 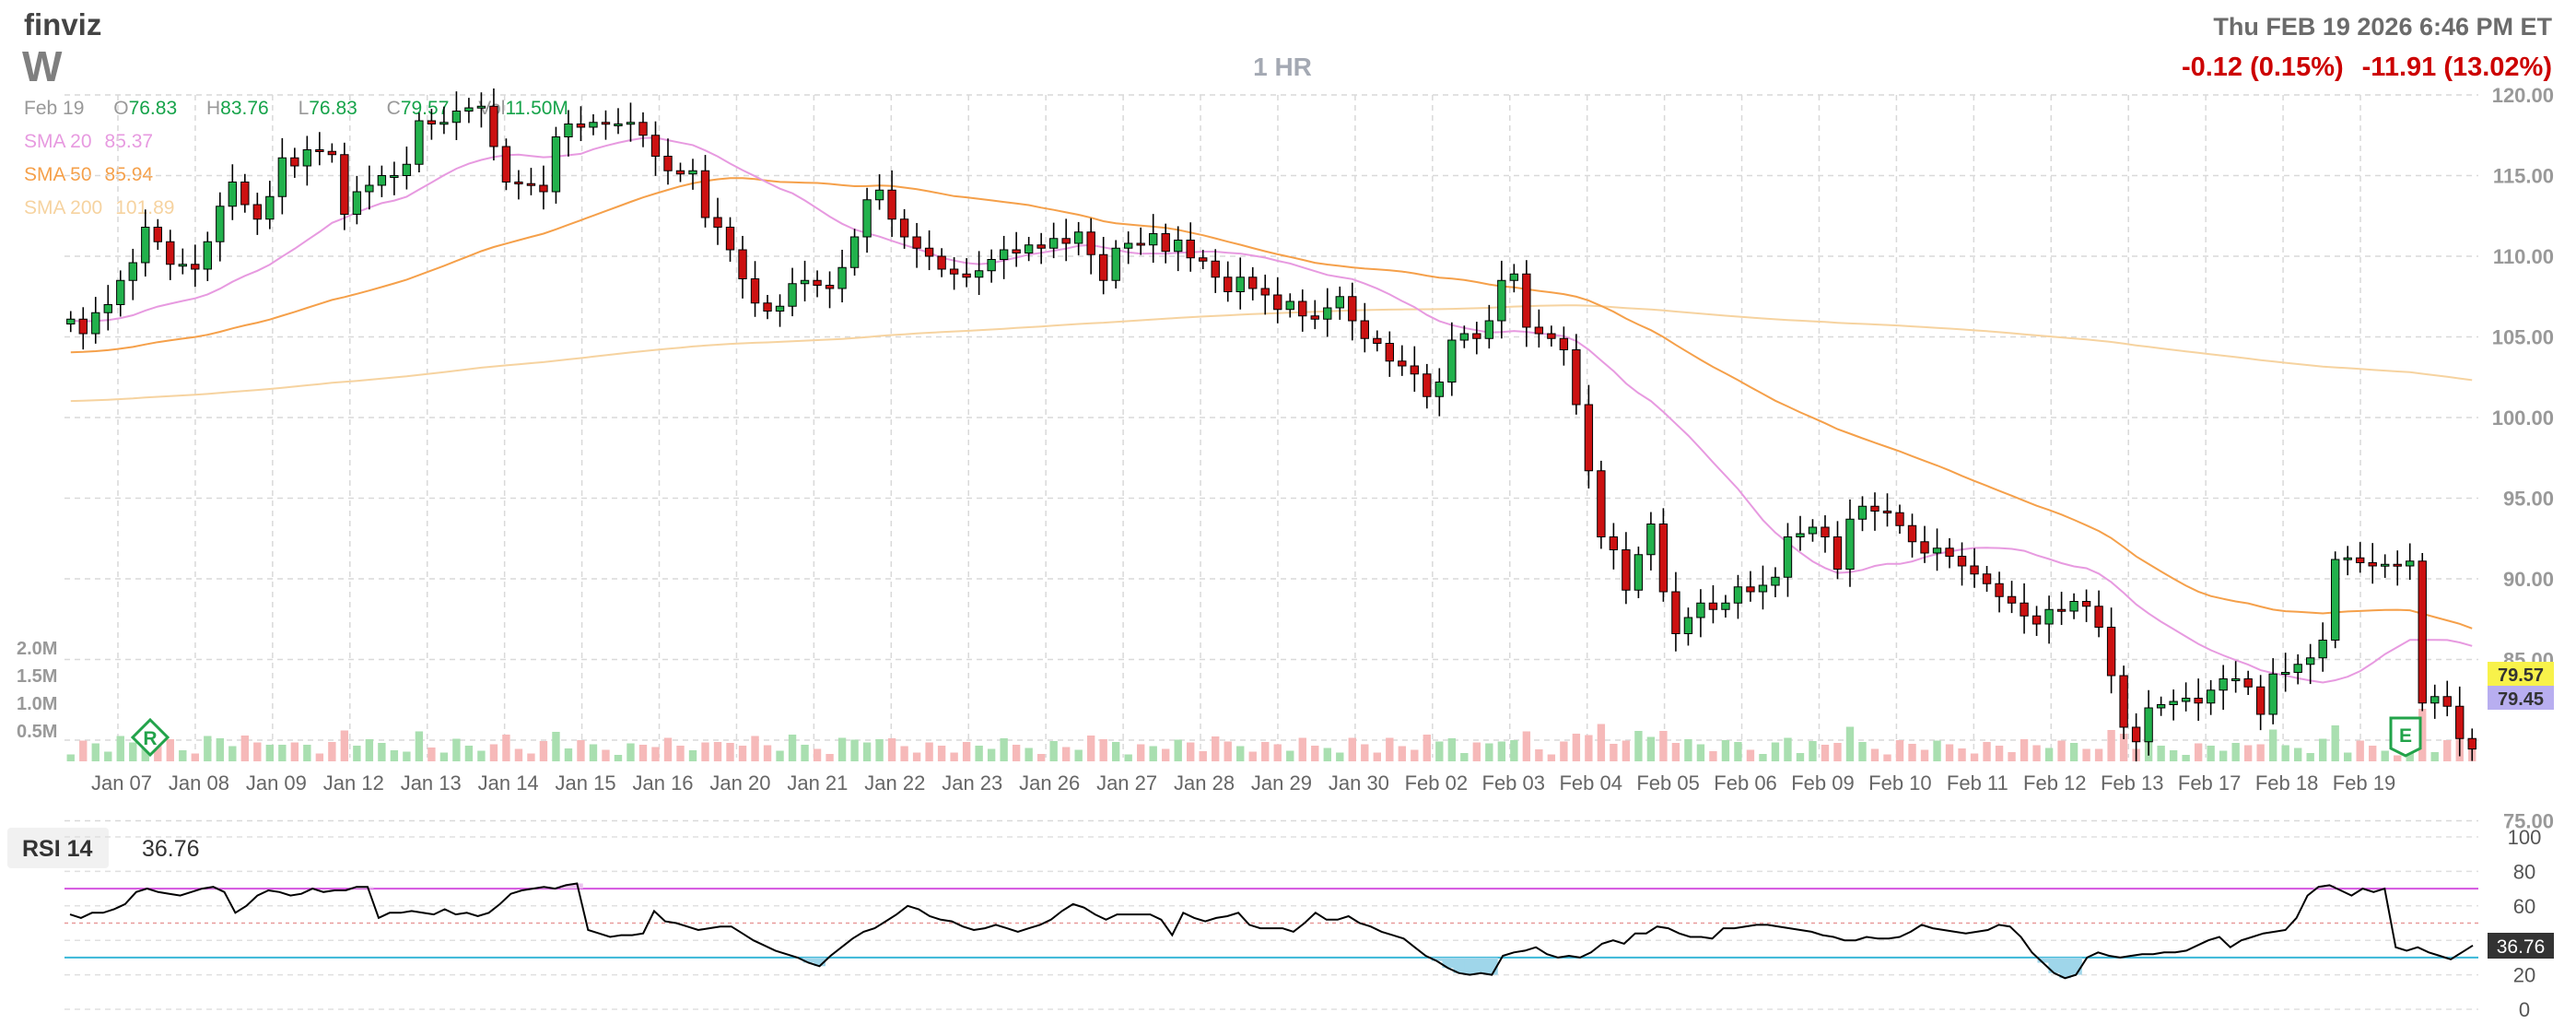 What do you see at coordinates (199, 783) in the screenshot?
I see `date-tick-label: Jan 08` at bounding box center [199, 783].